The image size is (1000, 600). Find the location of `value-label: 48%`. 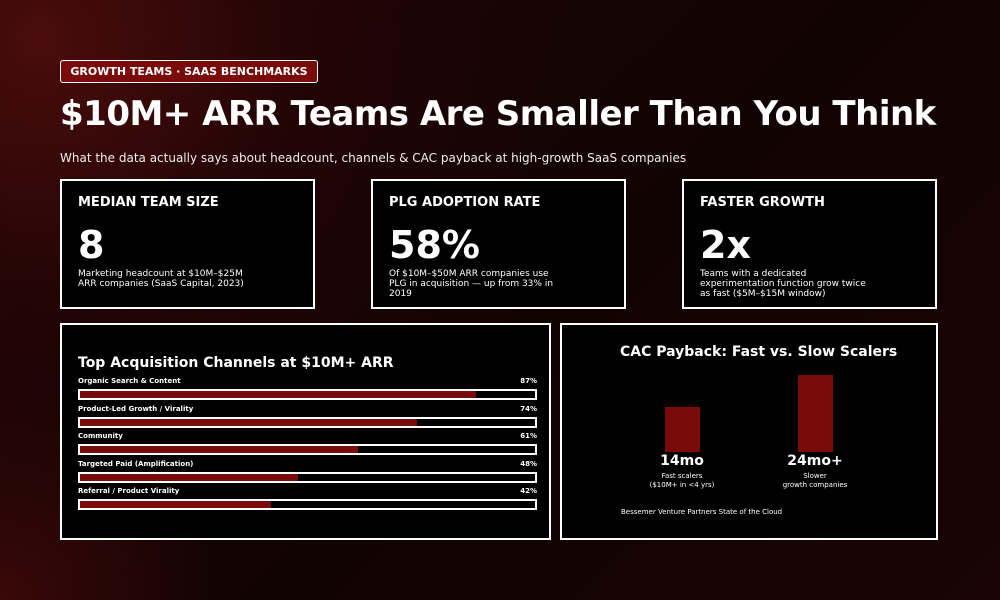

value-label: 48% is located at coordinates (528, 463).